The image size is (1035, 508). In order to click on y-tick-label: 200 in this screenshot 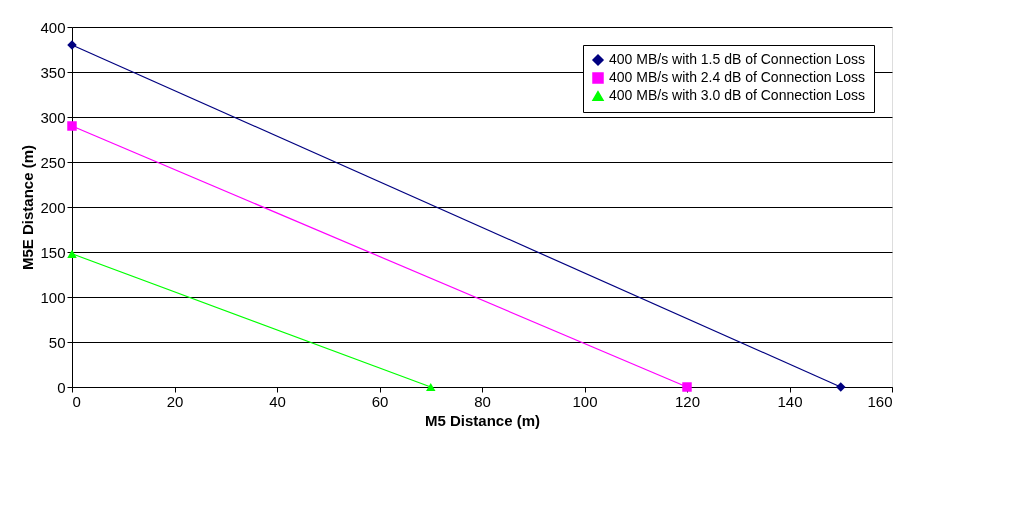, I will do `click(53, 207)`.